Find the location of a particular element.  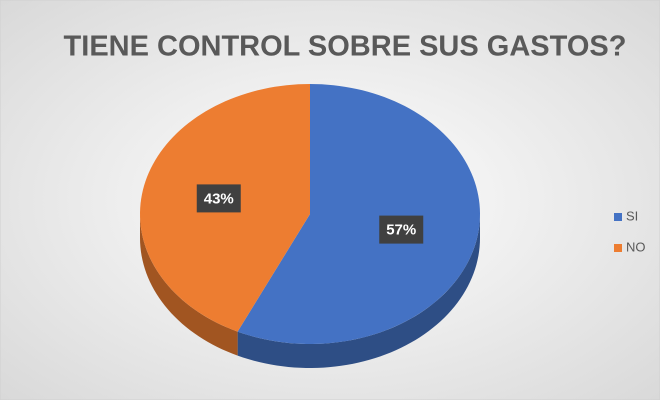

data-label: 57% is located at coordinates (401, 230).